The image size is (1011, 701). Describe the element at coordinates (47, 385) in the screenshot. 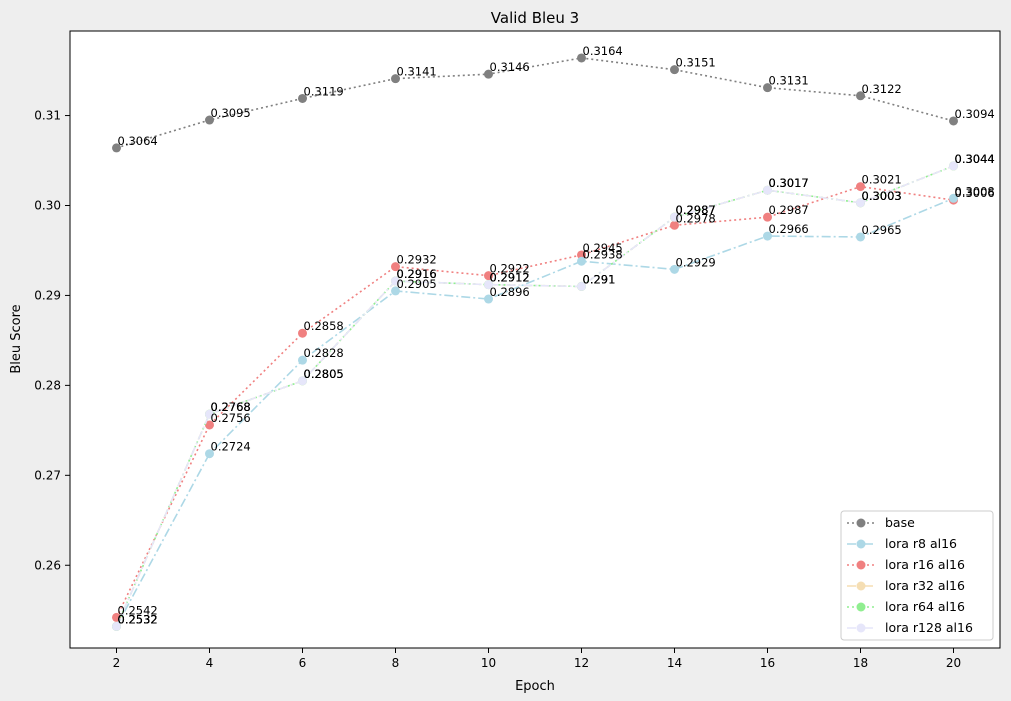

I see `y-tick-label: 0.28` at that location.